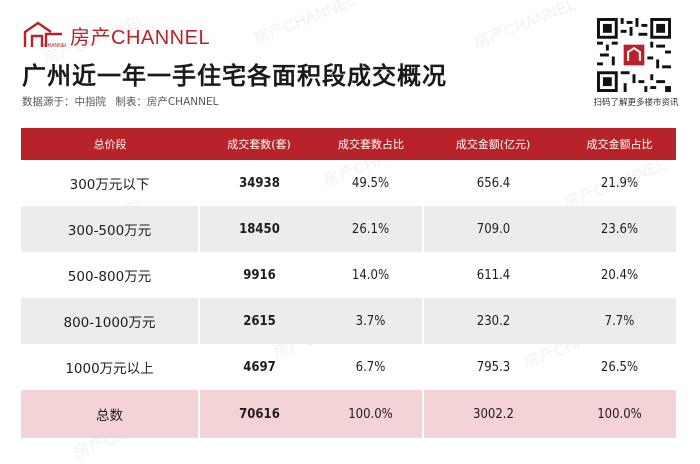 This screenshot has width=700, height=464. Describe the element at coordinates (371, 144) in the screenshot. I see `col-header-units-share: 成交套数占比` at that location.